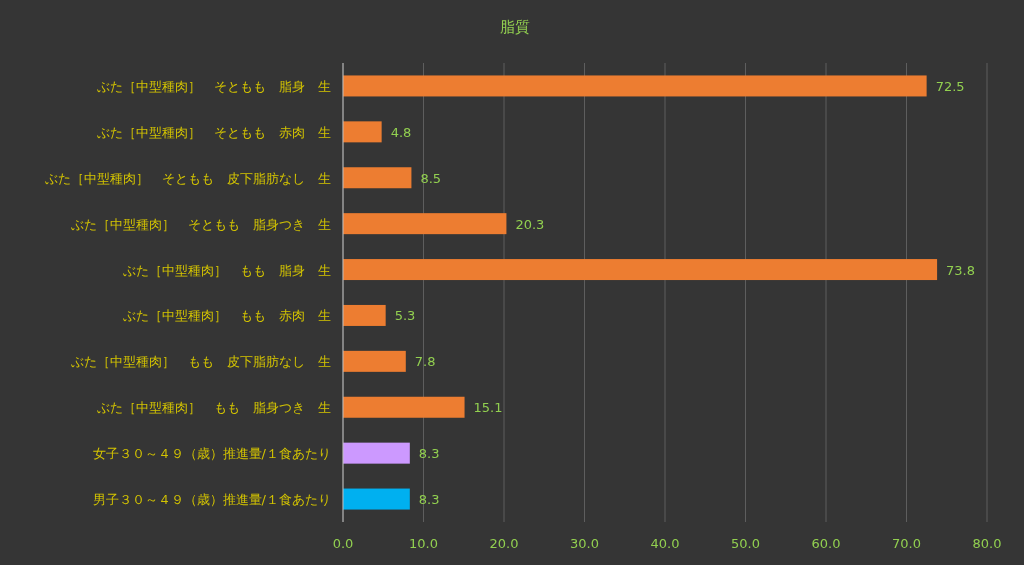  What do you see at coordinates (826, 543) in the screenshot?
I see `x-tick-label: 60.0` at bounding box center [826, 543].